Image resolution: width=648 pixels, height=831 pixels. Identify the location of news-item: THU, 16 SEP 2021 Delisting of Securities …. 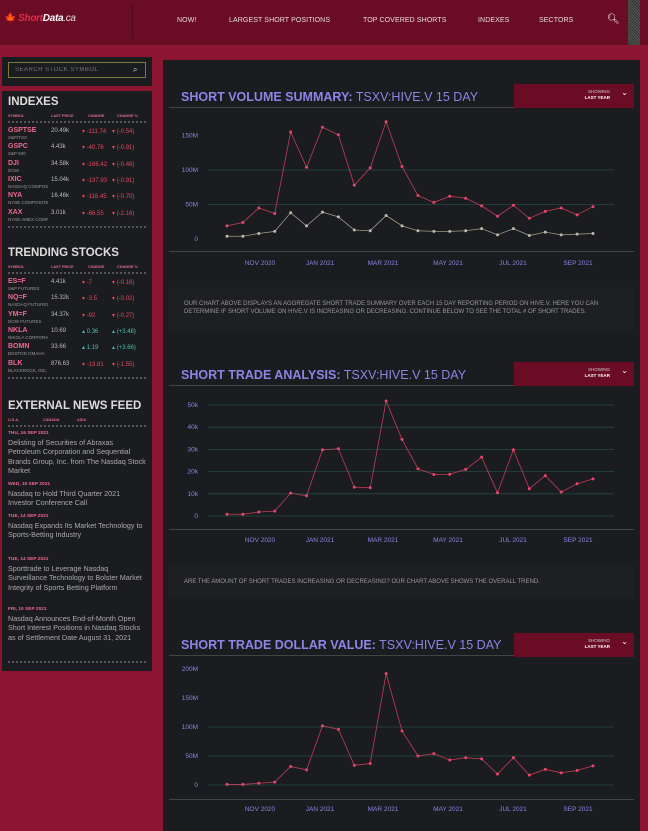
(77, 453).